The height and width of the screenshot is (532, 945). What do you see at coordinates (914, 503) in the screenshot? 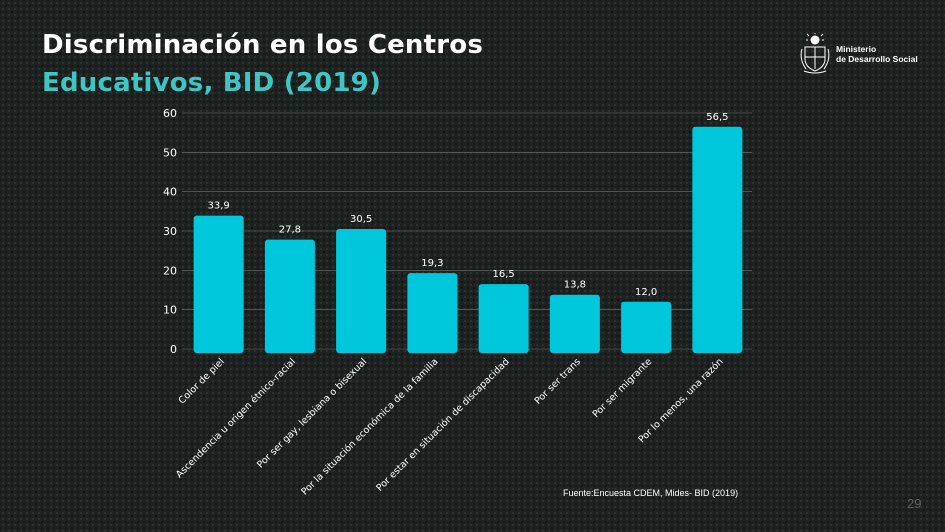
I see `page-number: 29` at bounding box center [914, 503].